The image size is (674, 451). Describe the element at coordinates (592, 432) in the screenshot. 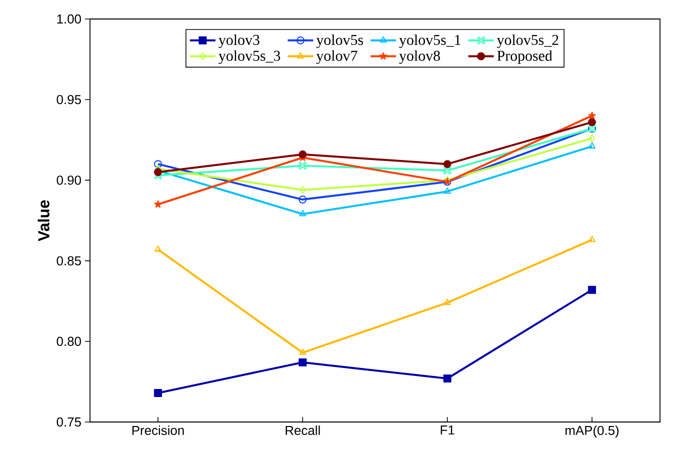

I see `x-tick-label: mAP(0.5)` at that location.